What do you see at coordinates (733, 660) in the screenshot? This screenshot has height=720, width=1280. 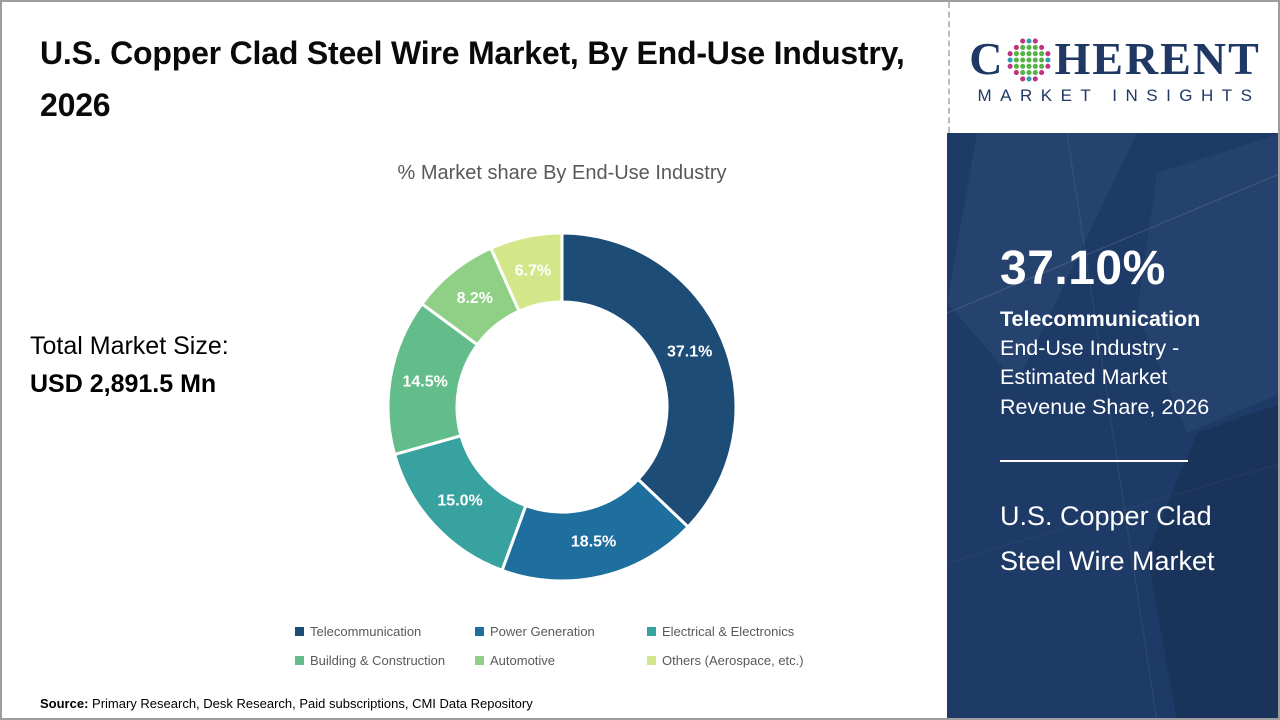 I see `legend-label: Others (Aerospace, etc.)` at bounding box center [733, 660].